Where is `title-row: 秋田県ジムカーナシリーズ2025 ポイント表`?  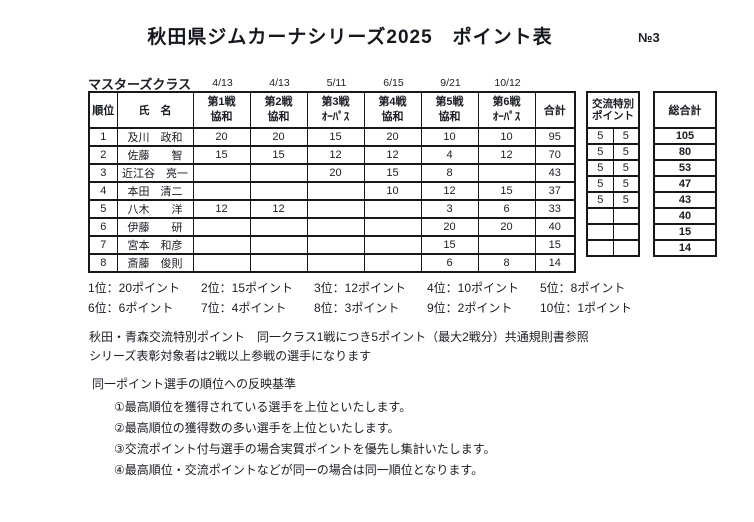 title-row: 秋田県ジムカーナシリーズ2025 ポイント表 is located at coordinates (350, 35).